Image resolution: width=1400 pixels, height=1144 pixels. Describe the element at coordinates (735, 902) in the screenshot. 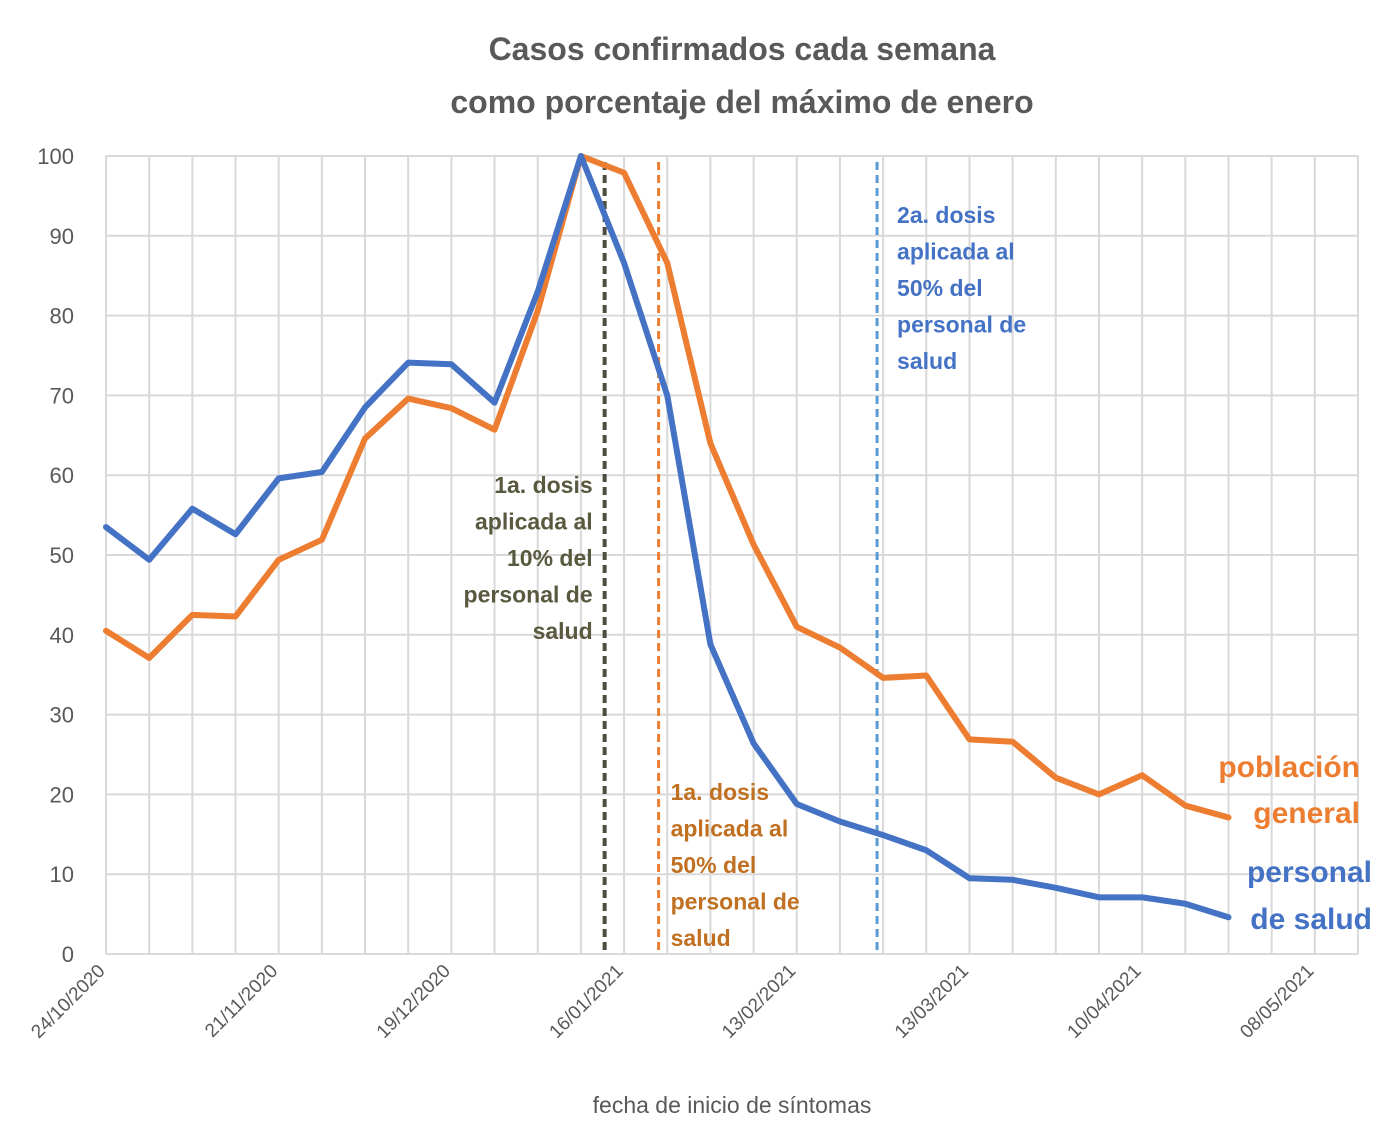

I see `annotation-text-1a-dosis-50: personal de` at that location.